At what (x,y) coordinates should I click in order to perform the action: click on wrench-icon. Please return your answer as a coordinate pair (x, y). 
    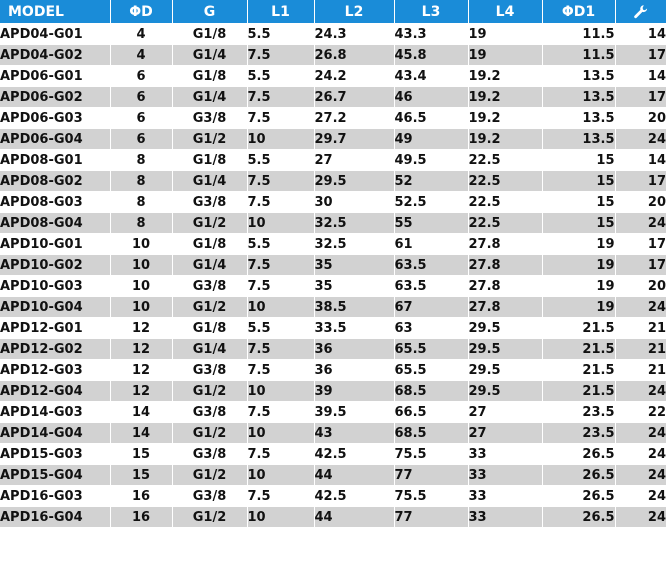
    Looking at the image, I should click on (641, 12).